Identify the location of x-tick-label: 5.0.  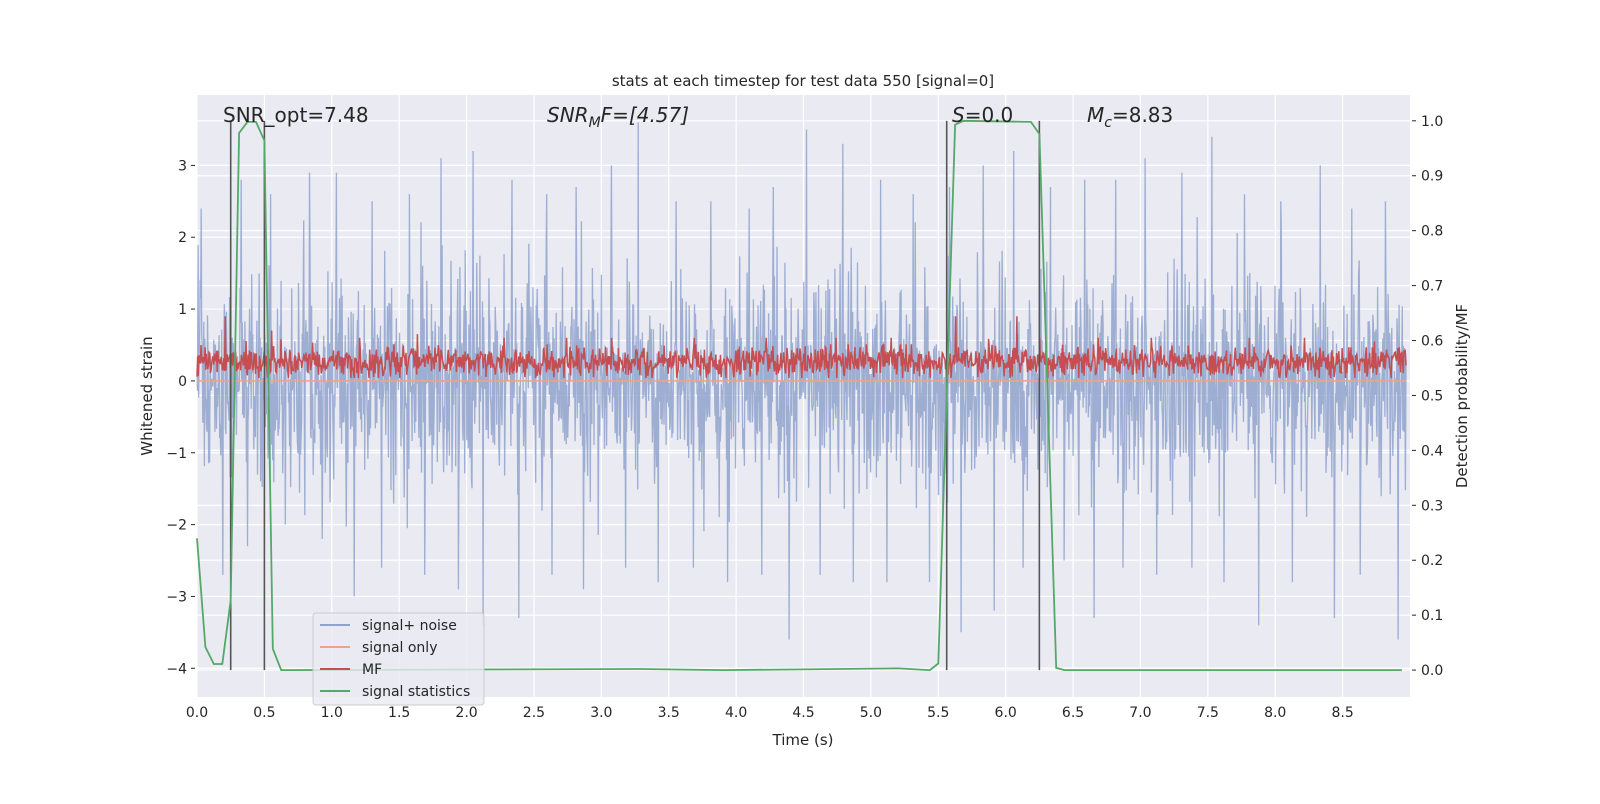
(871, 713).